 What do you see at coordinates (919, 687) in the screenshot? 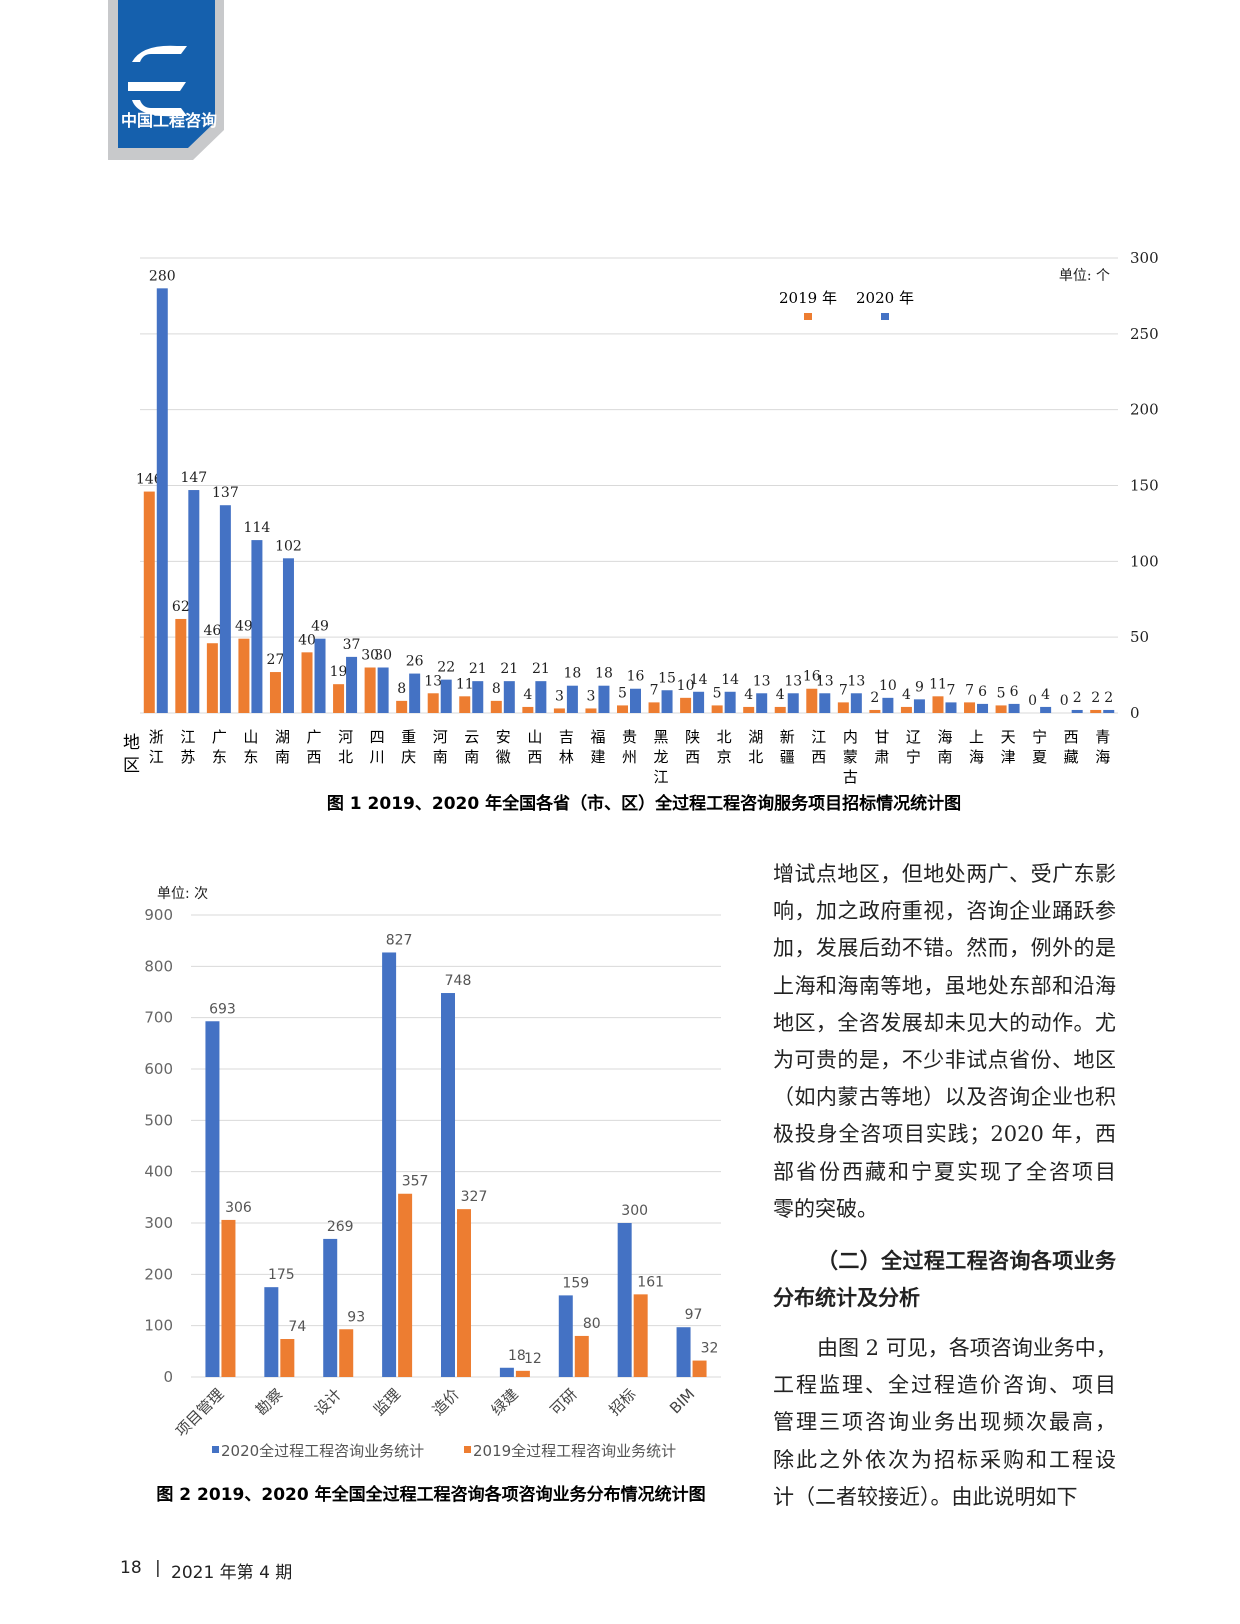
I see `value-label: 9` at bounding box center [919, 687].